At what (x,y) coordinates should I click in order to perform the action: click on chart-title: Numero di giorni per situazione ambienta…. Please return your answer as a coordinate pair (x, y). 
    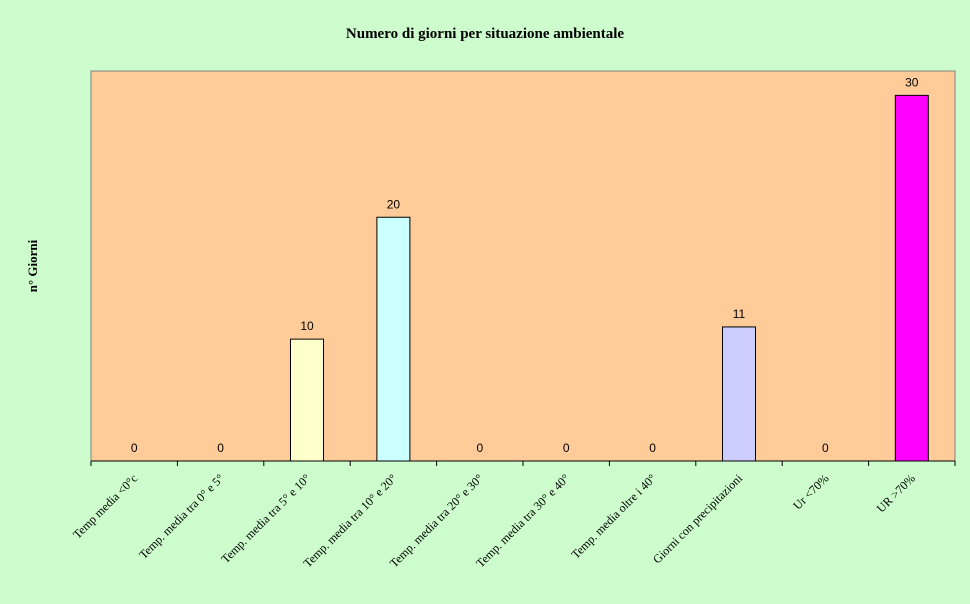
    Looking at the image, I should click on (485, 34).